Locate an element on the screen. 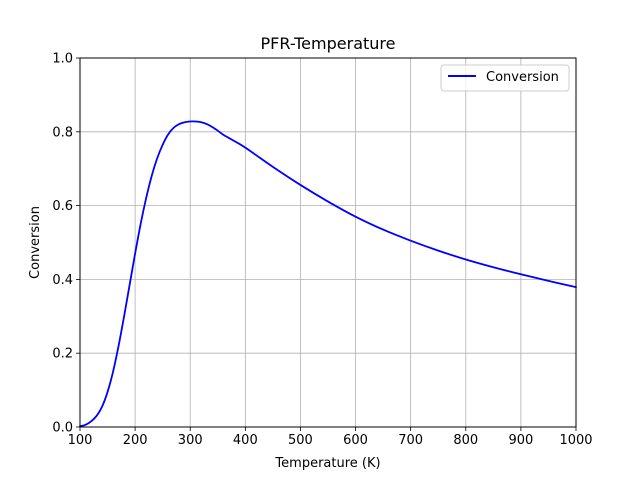 This screenshot has height=484, width=640. x-axis-label: Temperature (K) is located at coordinates (327, 463).